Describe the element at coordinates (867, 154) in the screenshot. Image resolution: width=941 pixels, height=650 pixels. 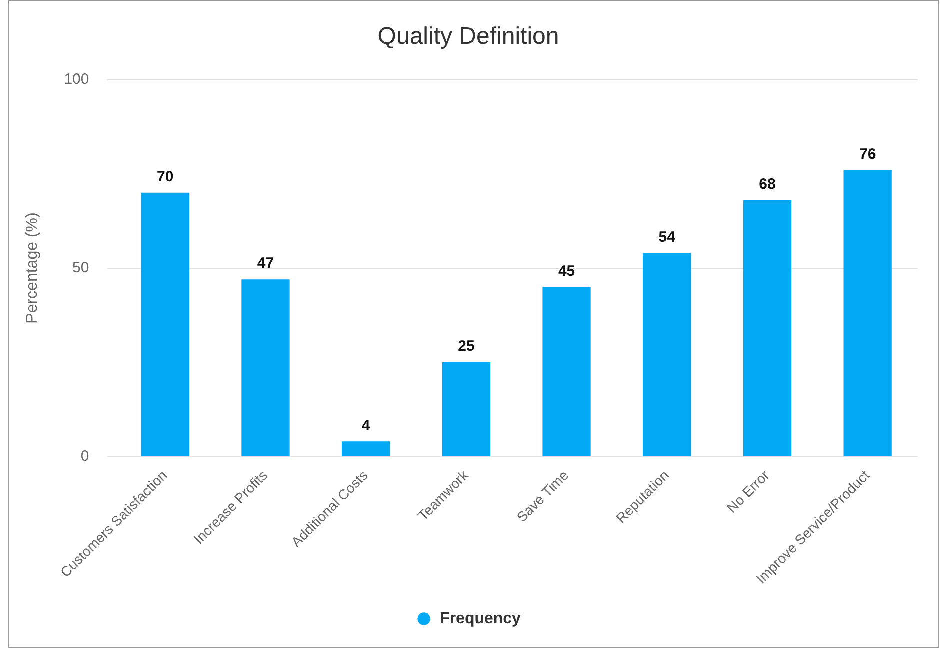
I see `data-label: 76` at that location.